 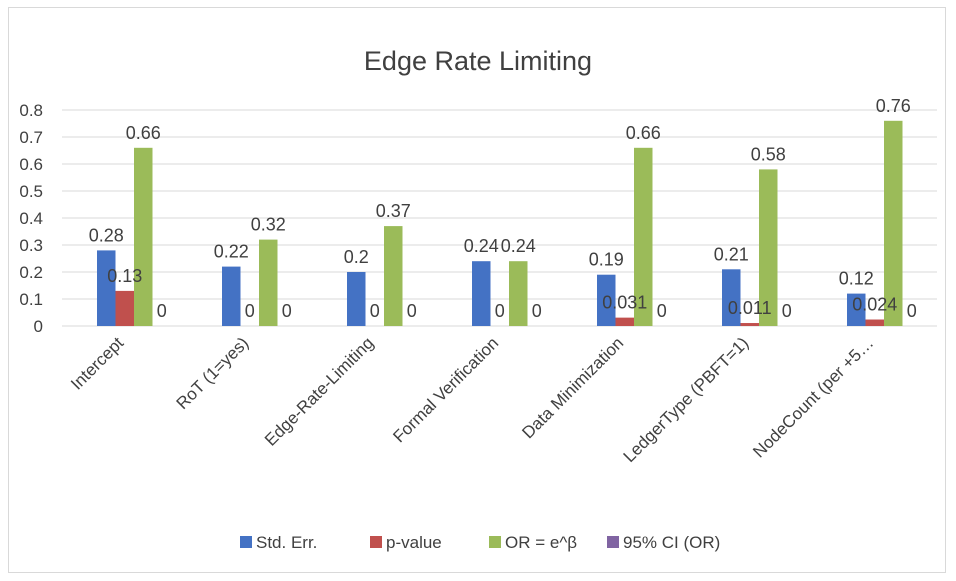 What do you see at coordinates (319, 391) in the screenshot?
I see `category-label: Edge-Rate-Limiting` at bounding box center [319, 391].